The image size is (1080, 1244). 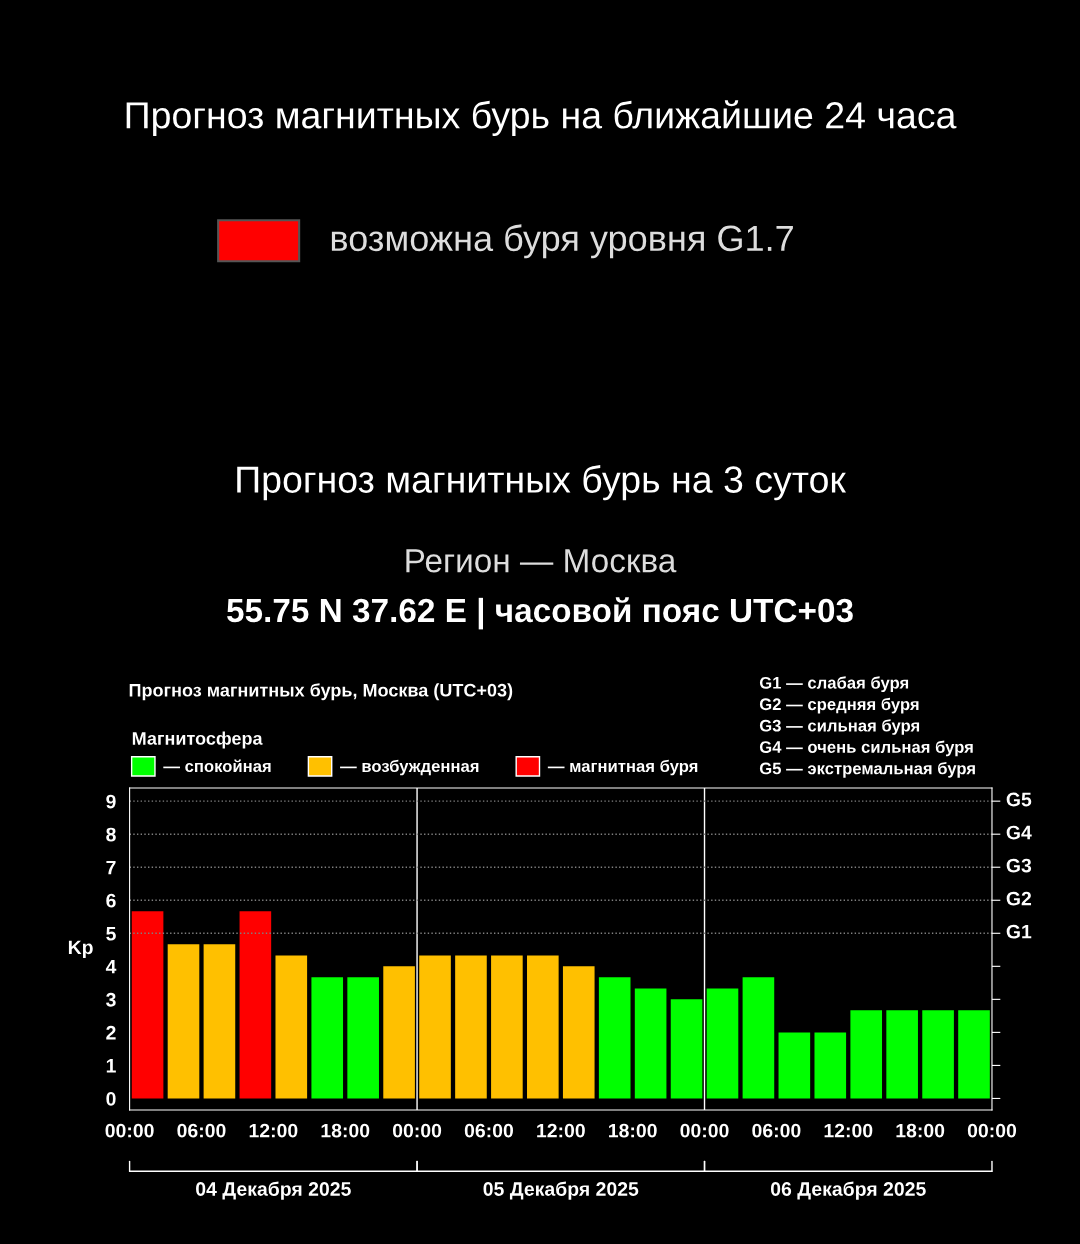 What do you see at coordinates (111, 967) in the screenshot?
I see `y-tick-label: 4` at bounding box center [111, 967].